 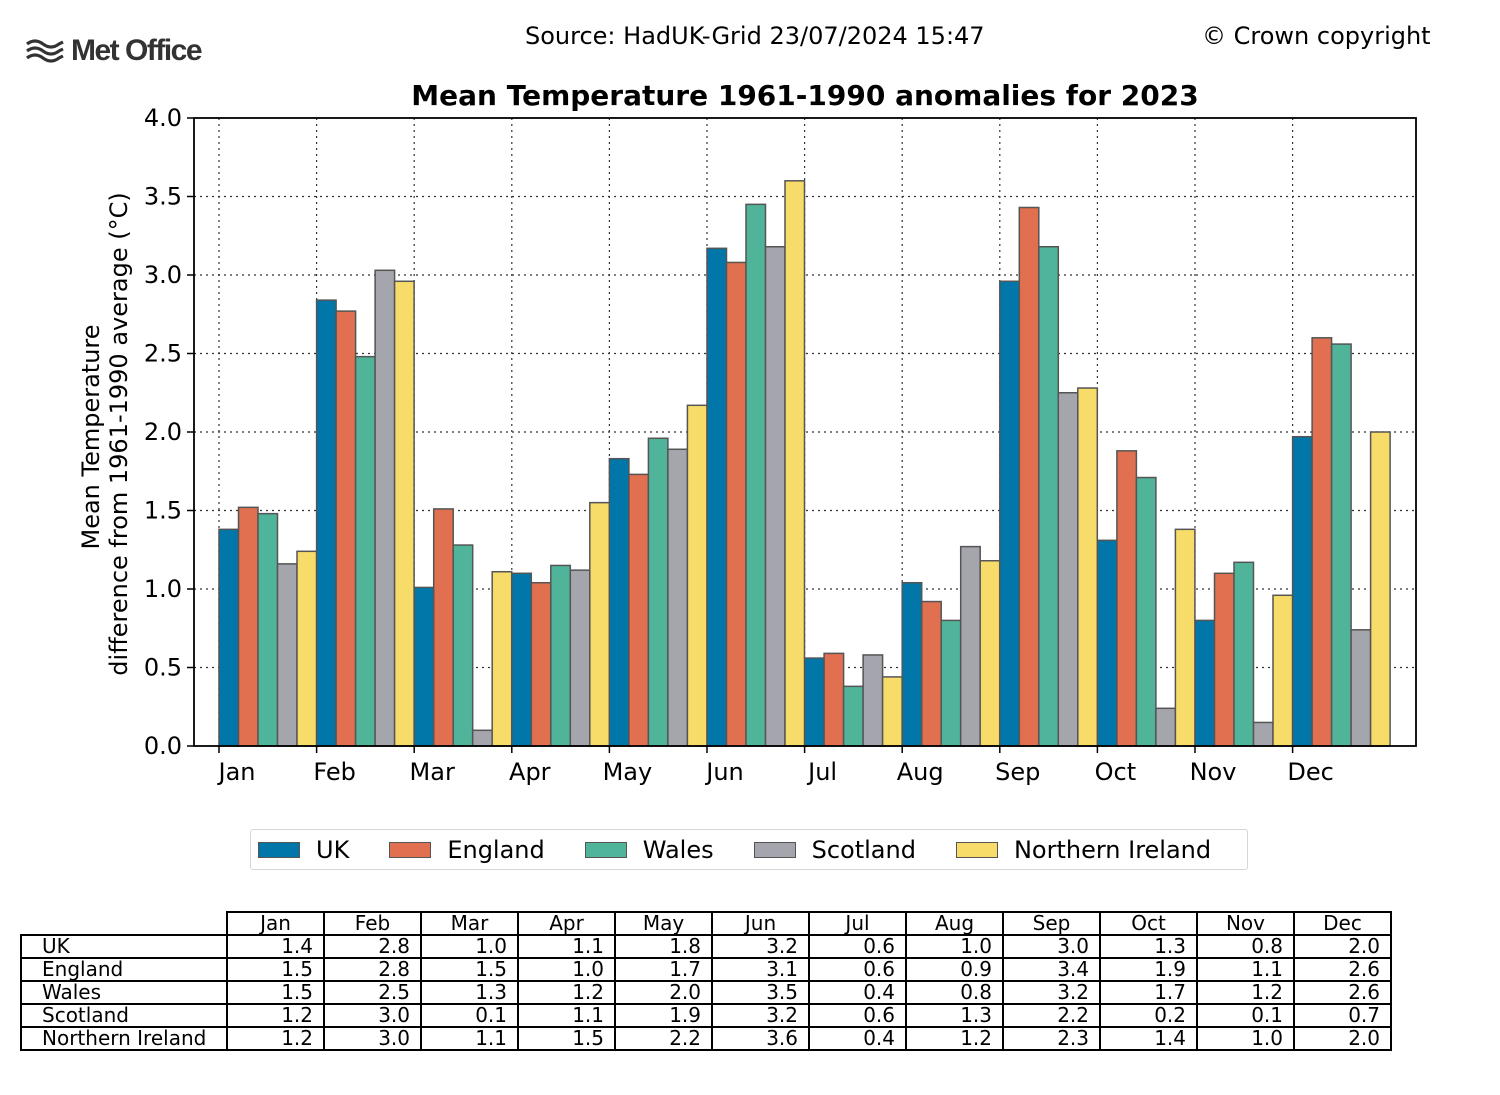 I want to click on legend-label-england: England, so click(x=496, y=849).